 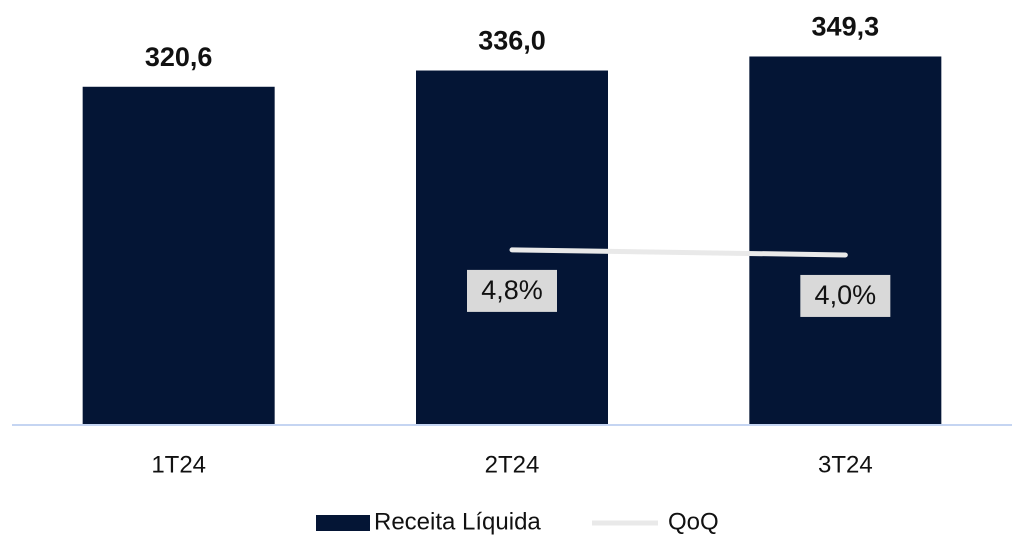 I want to click on line-value-label: 4,8%, so click(x=512, y=290).